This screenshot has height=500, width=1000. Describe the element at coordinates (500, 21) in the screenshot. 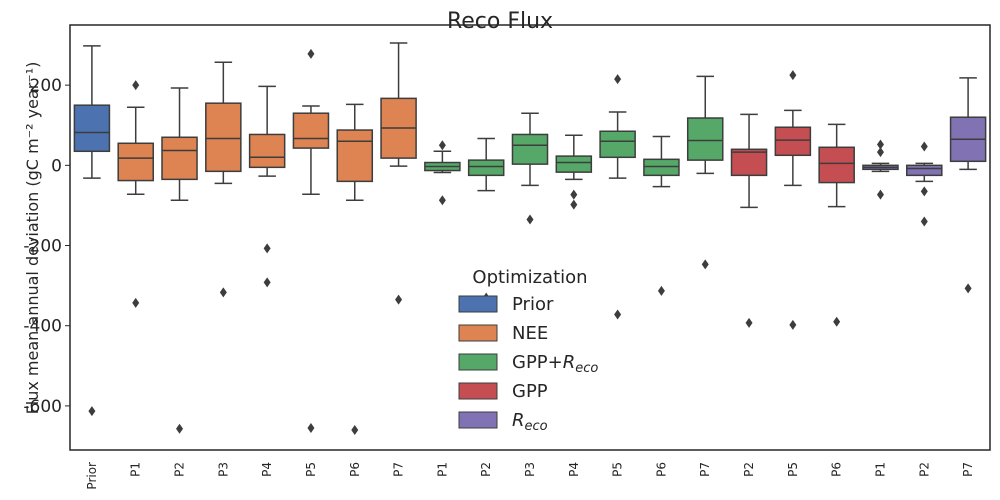

I see `chart-title: Reco Flux` at that location.